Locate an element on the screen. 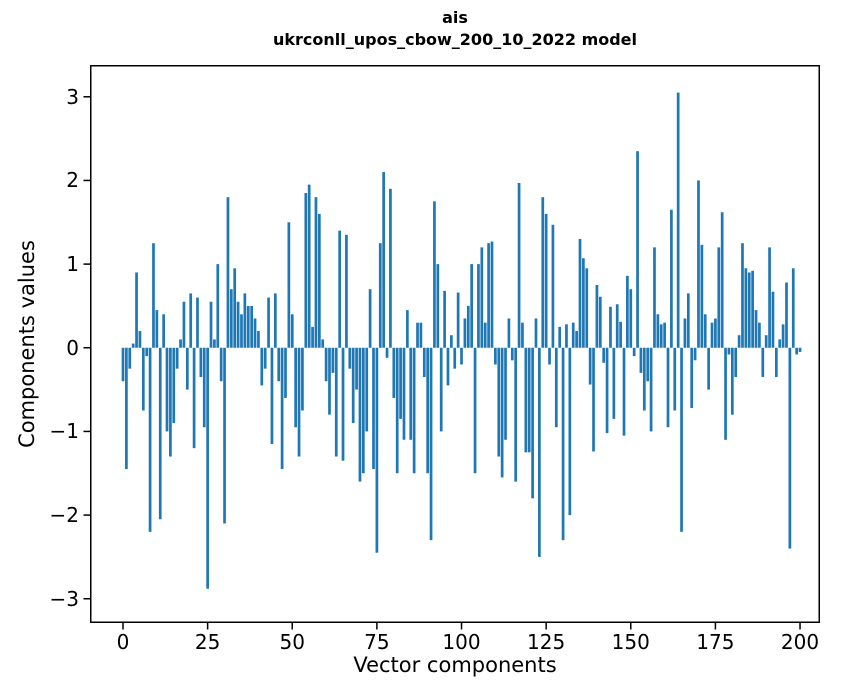  chart-title-word: ais is located at coordinates (455, 17).